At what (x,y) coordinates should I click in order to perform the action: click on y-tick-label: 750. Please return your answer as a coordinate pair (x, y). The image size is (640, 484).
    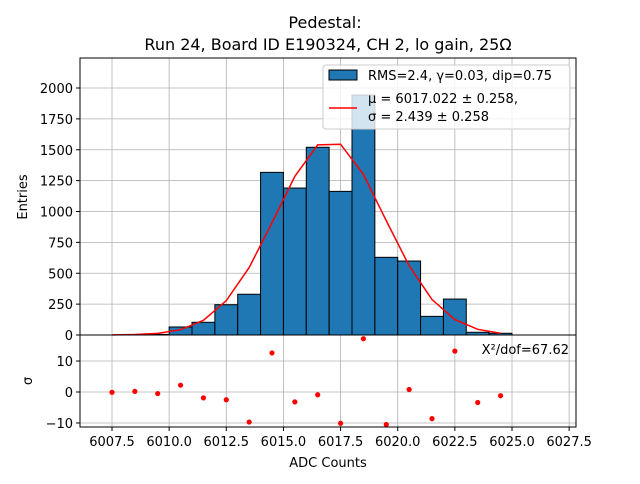
    Looking at the image, I should click on (60, 243).